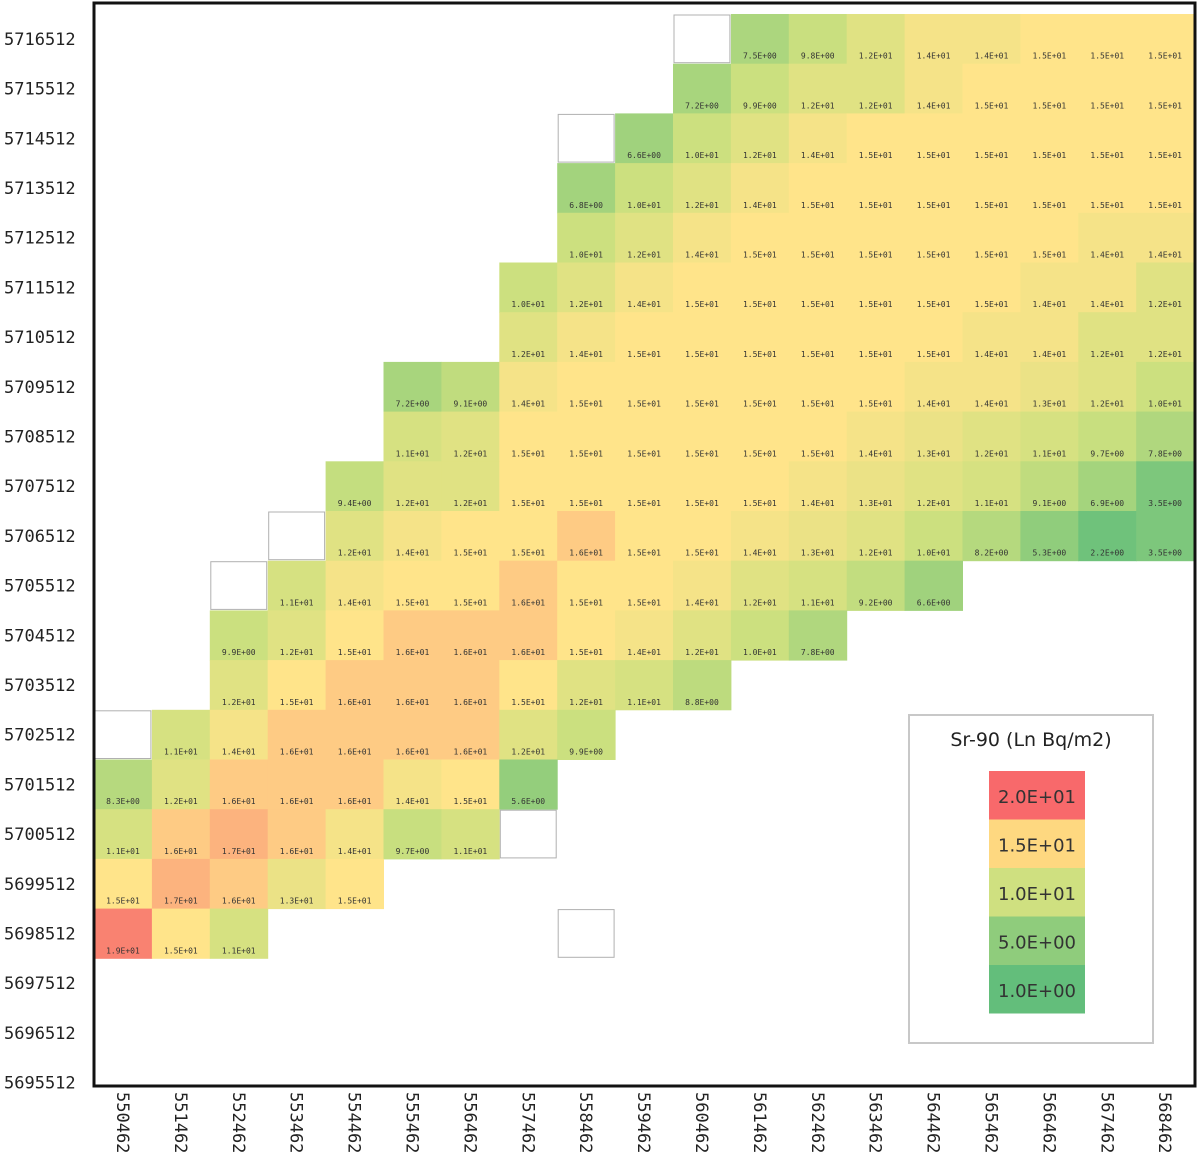 The image size is (1200, 1168). I want to click on cell-value-label: 1.0E+01, so click(1165, 404).